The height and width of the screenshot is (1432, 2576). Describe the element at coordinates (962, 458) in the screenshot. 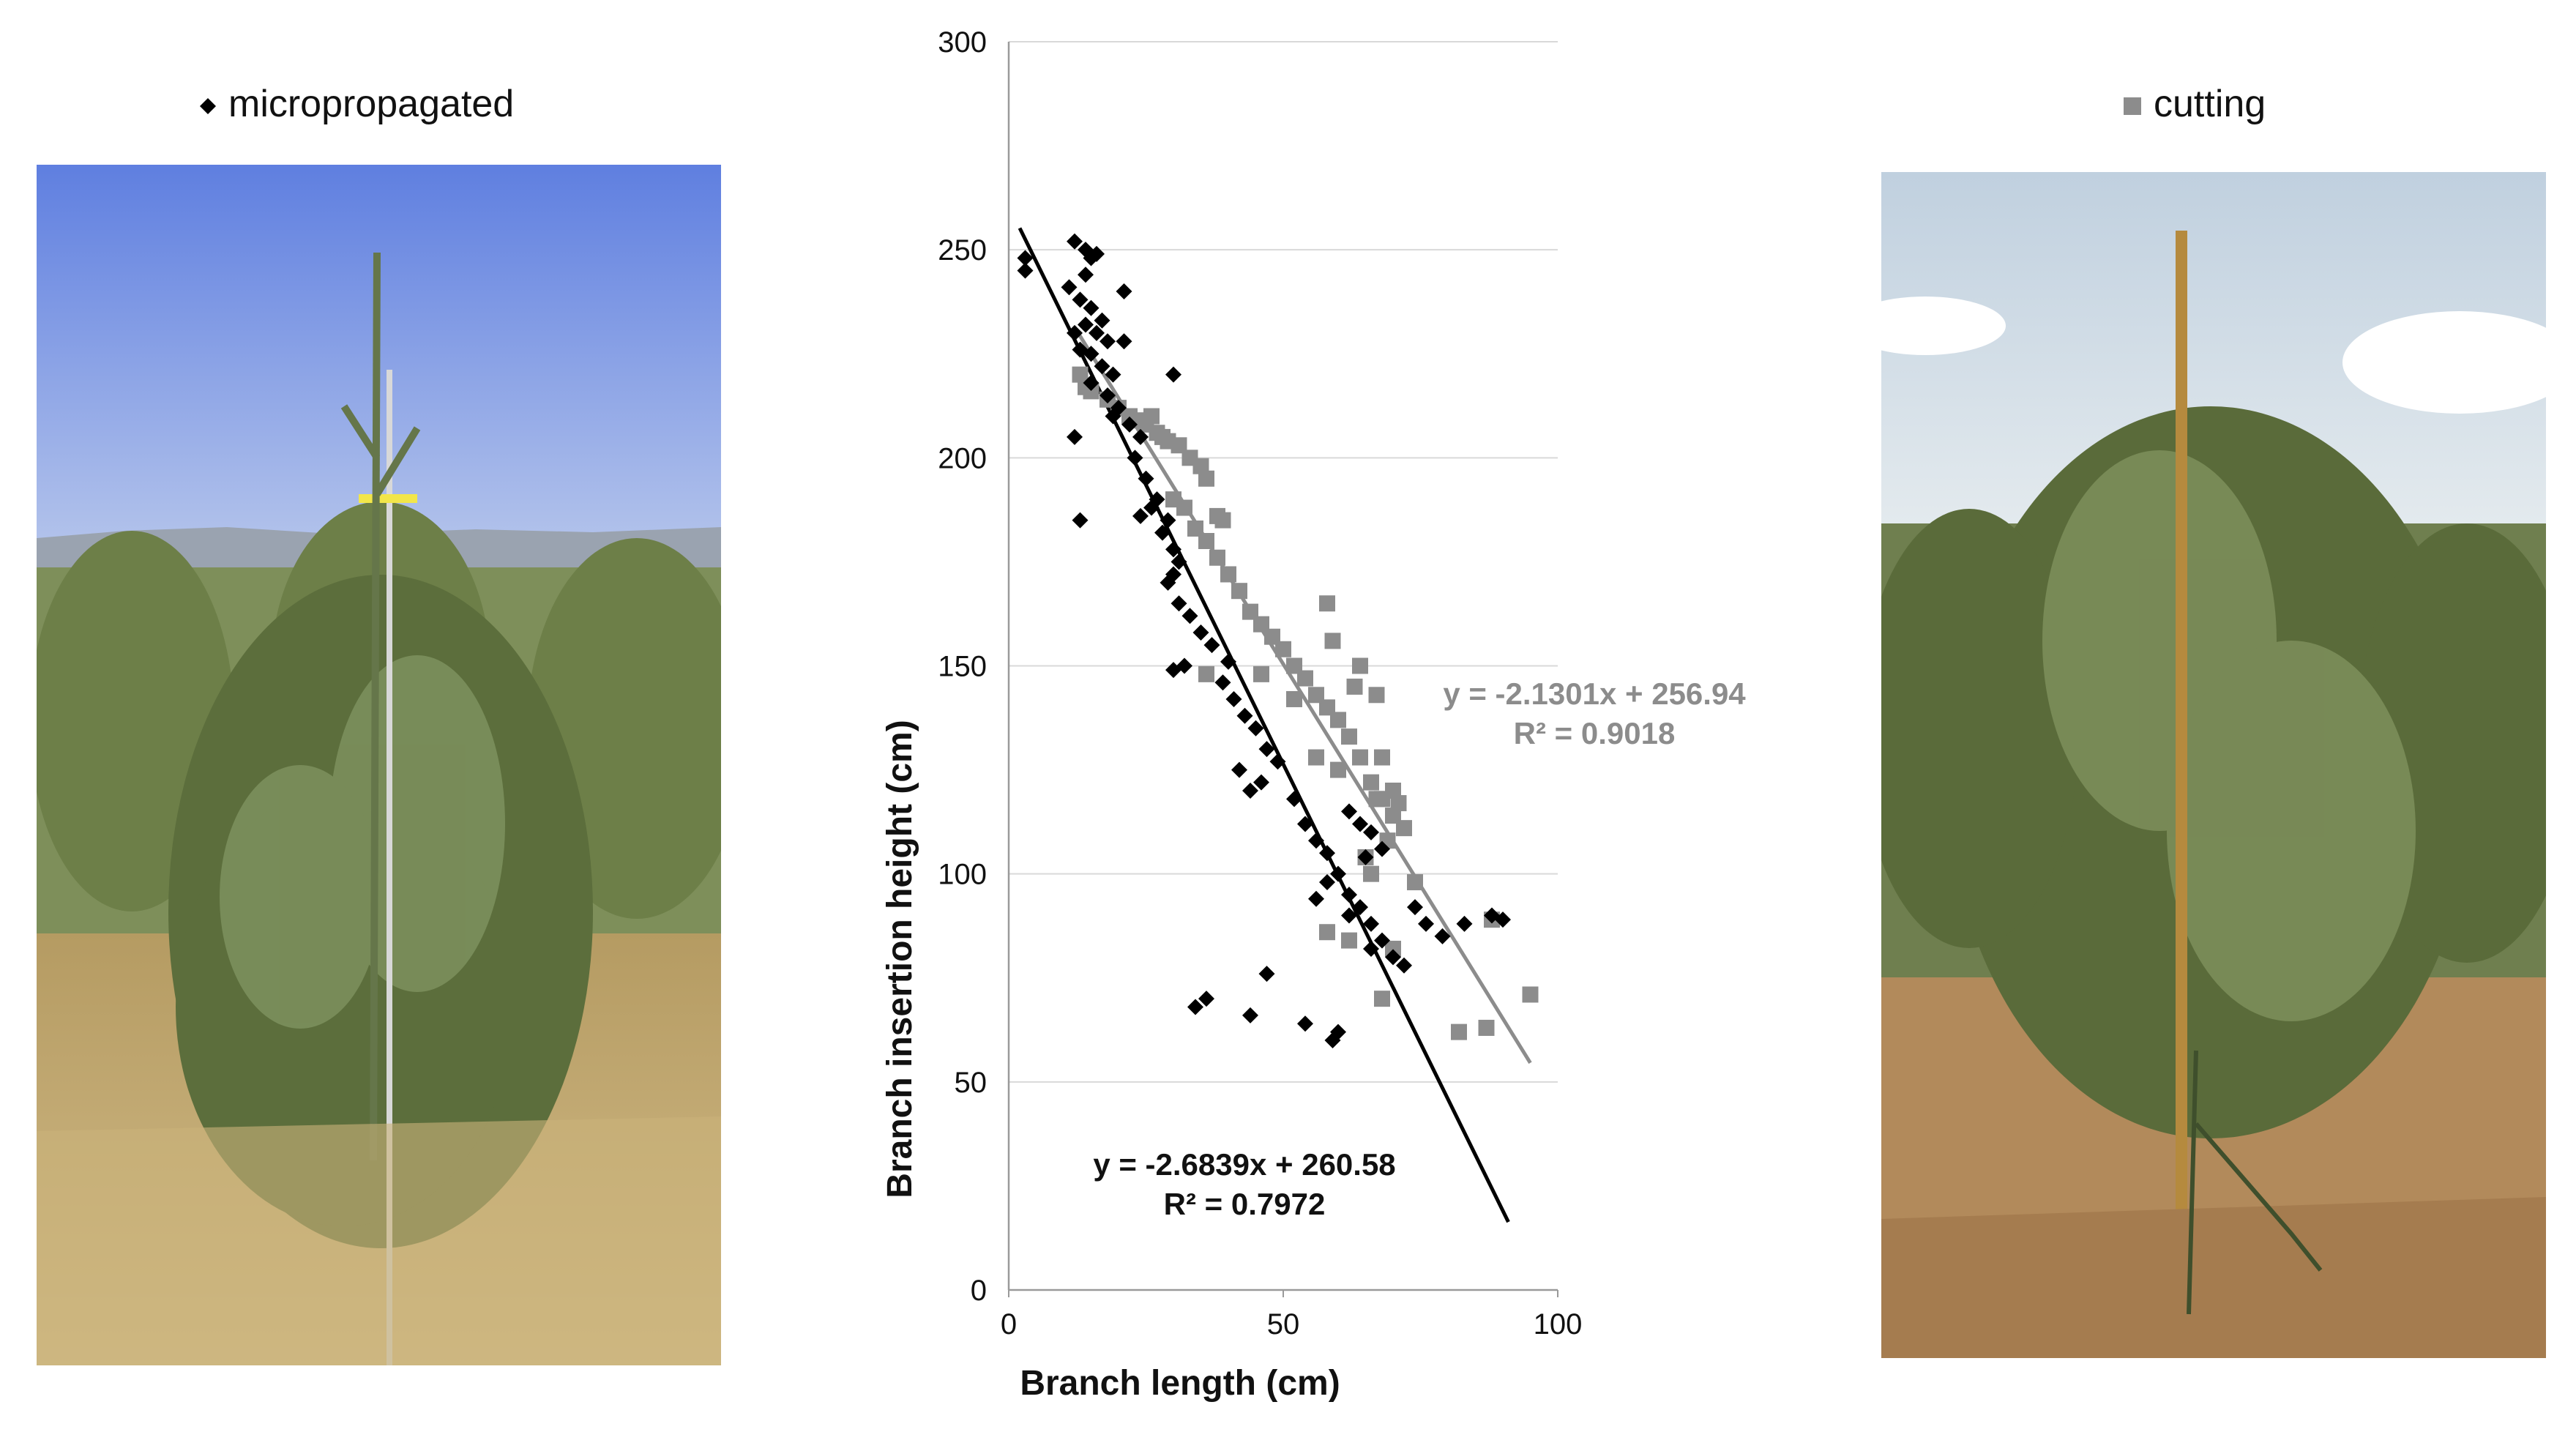

I see `y-tick-label: 200` at that location.